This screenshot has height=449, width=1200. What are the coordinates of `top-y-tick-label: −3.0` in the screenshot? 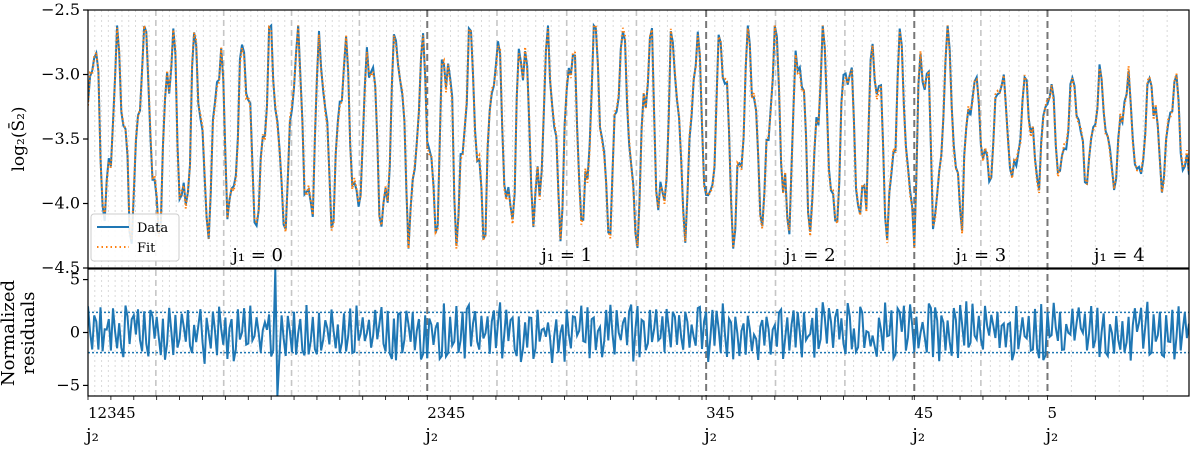 It's located at (60, 74).